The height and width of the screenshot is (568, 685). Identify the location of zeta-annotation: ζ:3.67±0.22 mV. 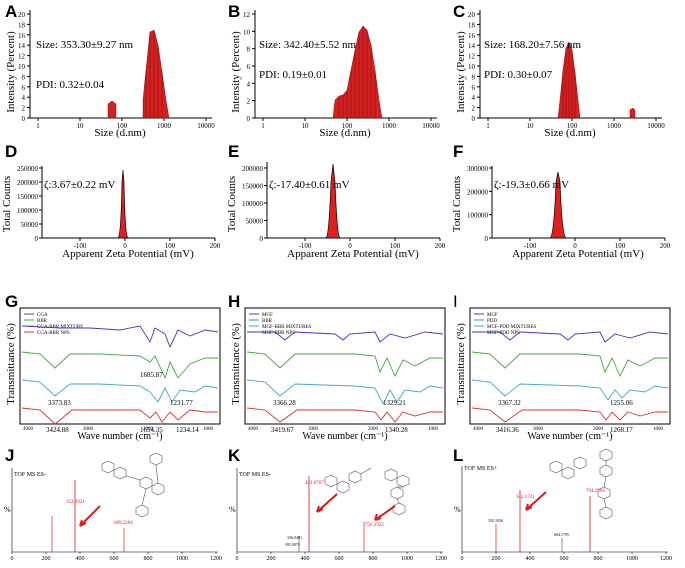
(79, 185).